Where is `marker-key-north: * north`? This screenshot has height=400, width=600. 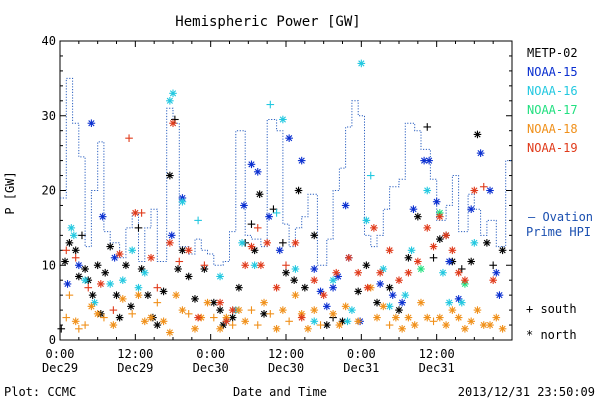 marker-key-north: * north is located at coordinates (551, 335).